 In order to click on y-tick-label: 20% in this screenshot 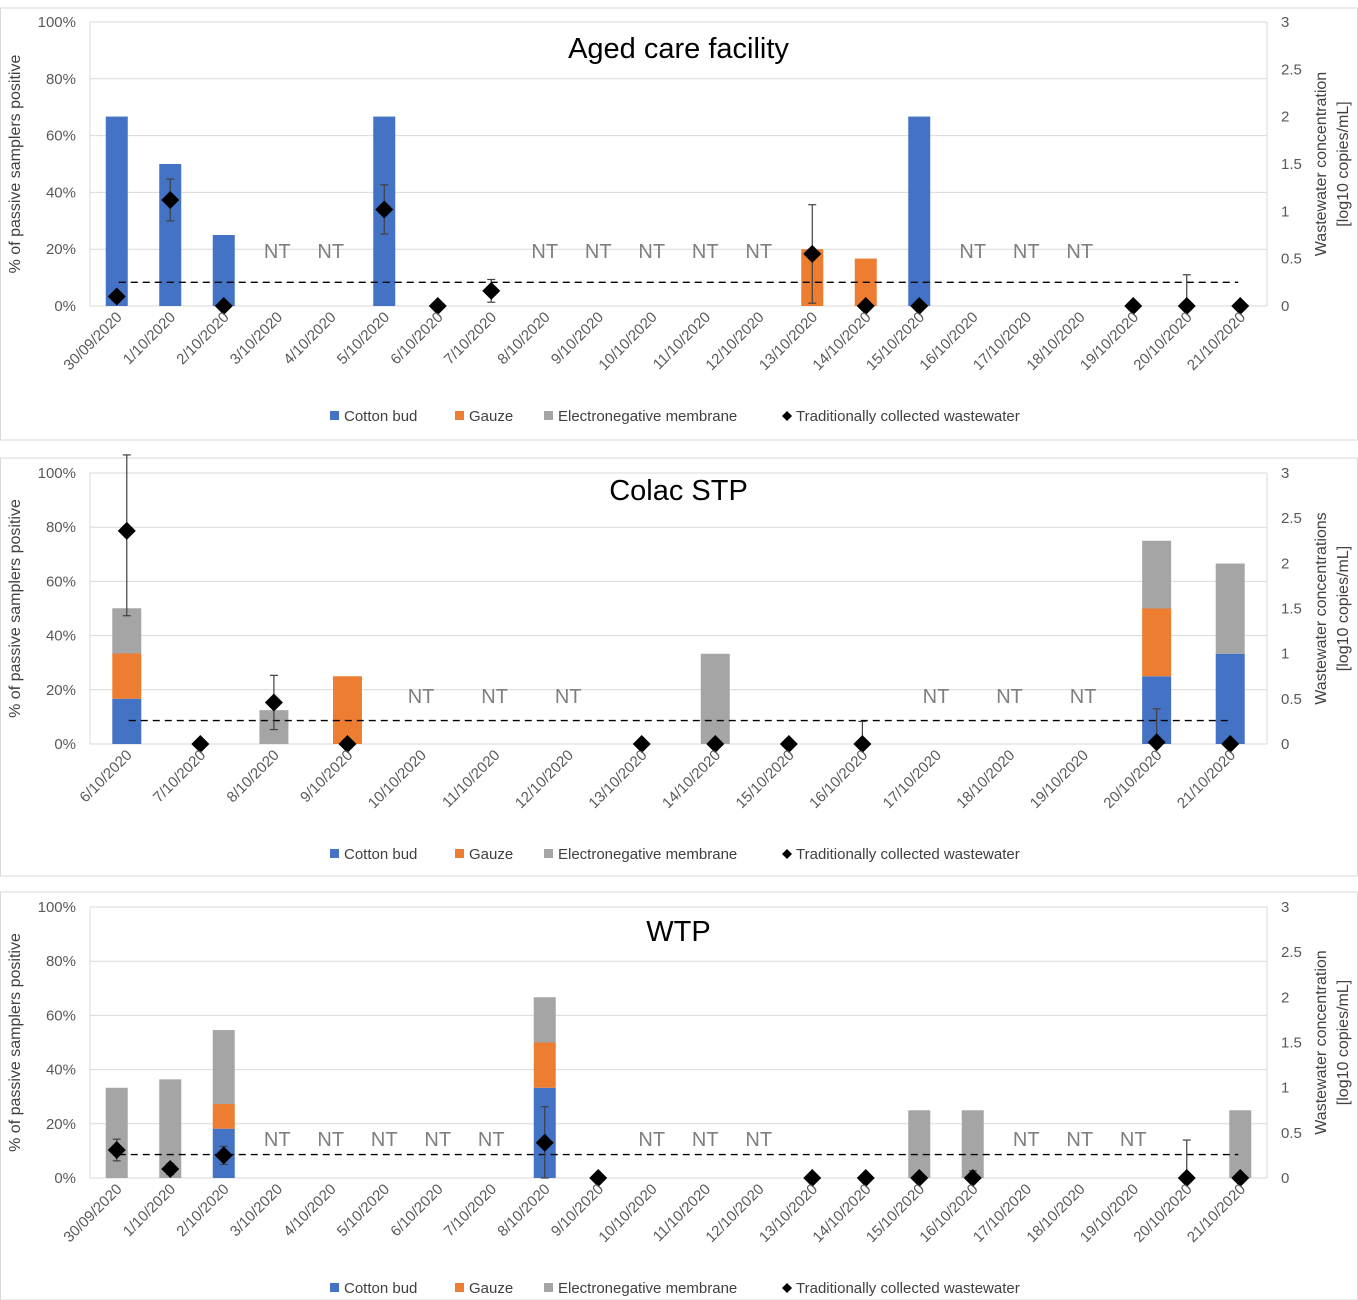, I will do `click(61, 690)`.